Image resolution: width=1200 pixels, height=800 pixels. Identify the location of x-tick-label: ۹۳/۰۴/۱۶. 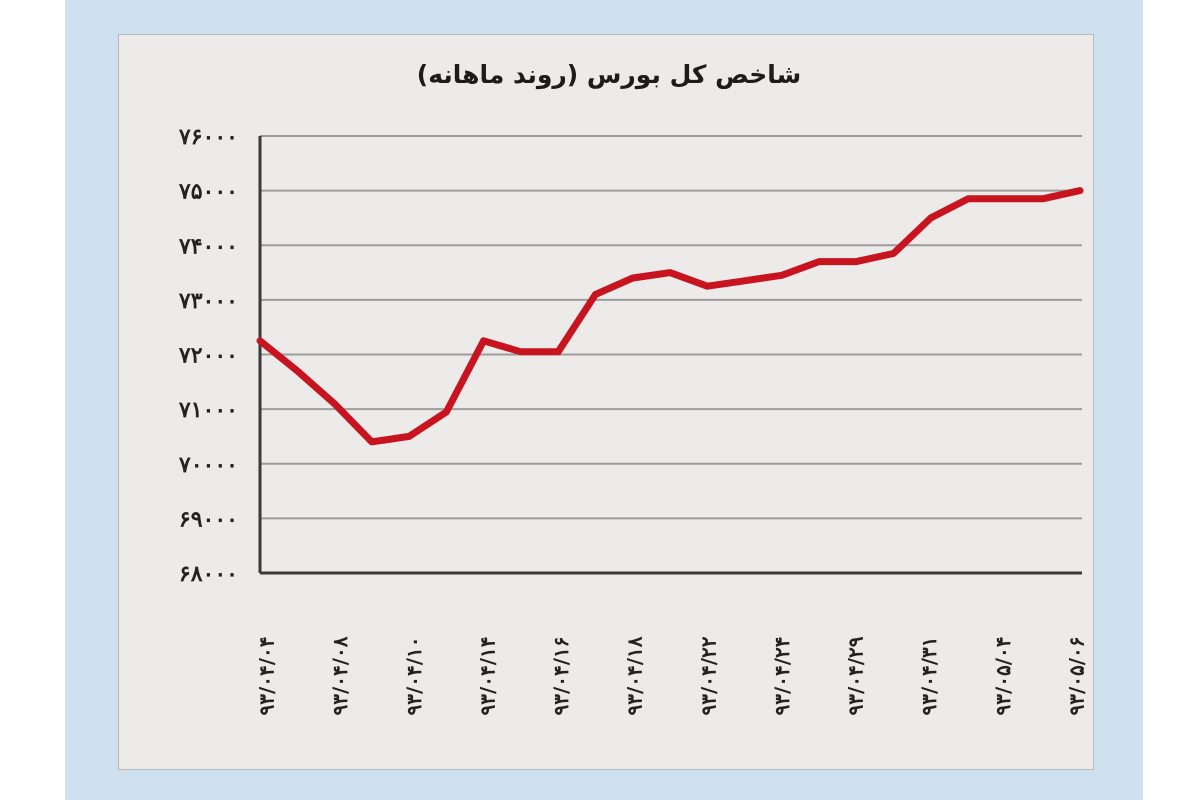
(561, 675).